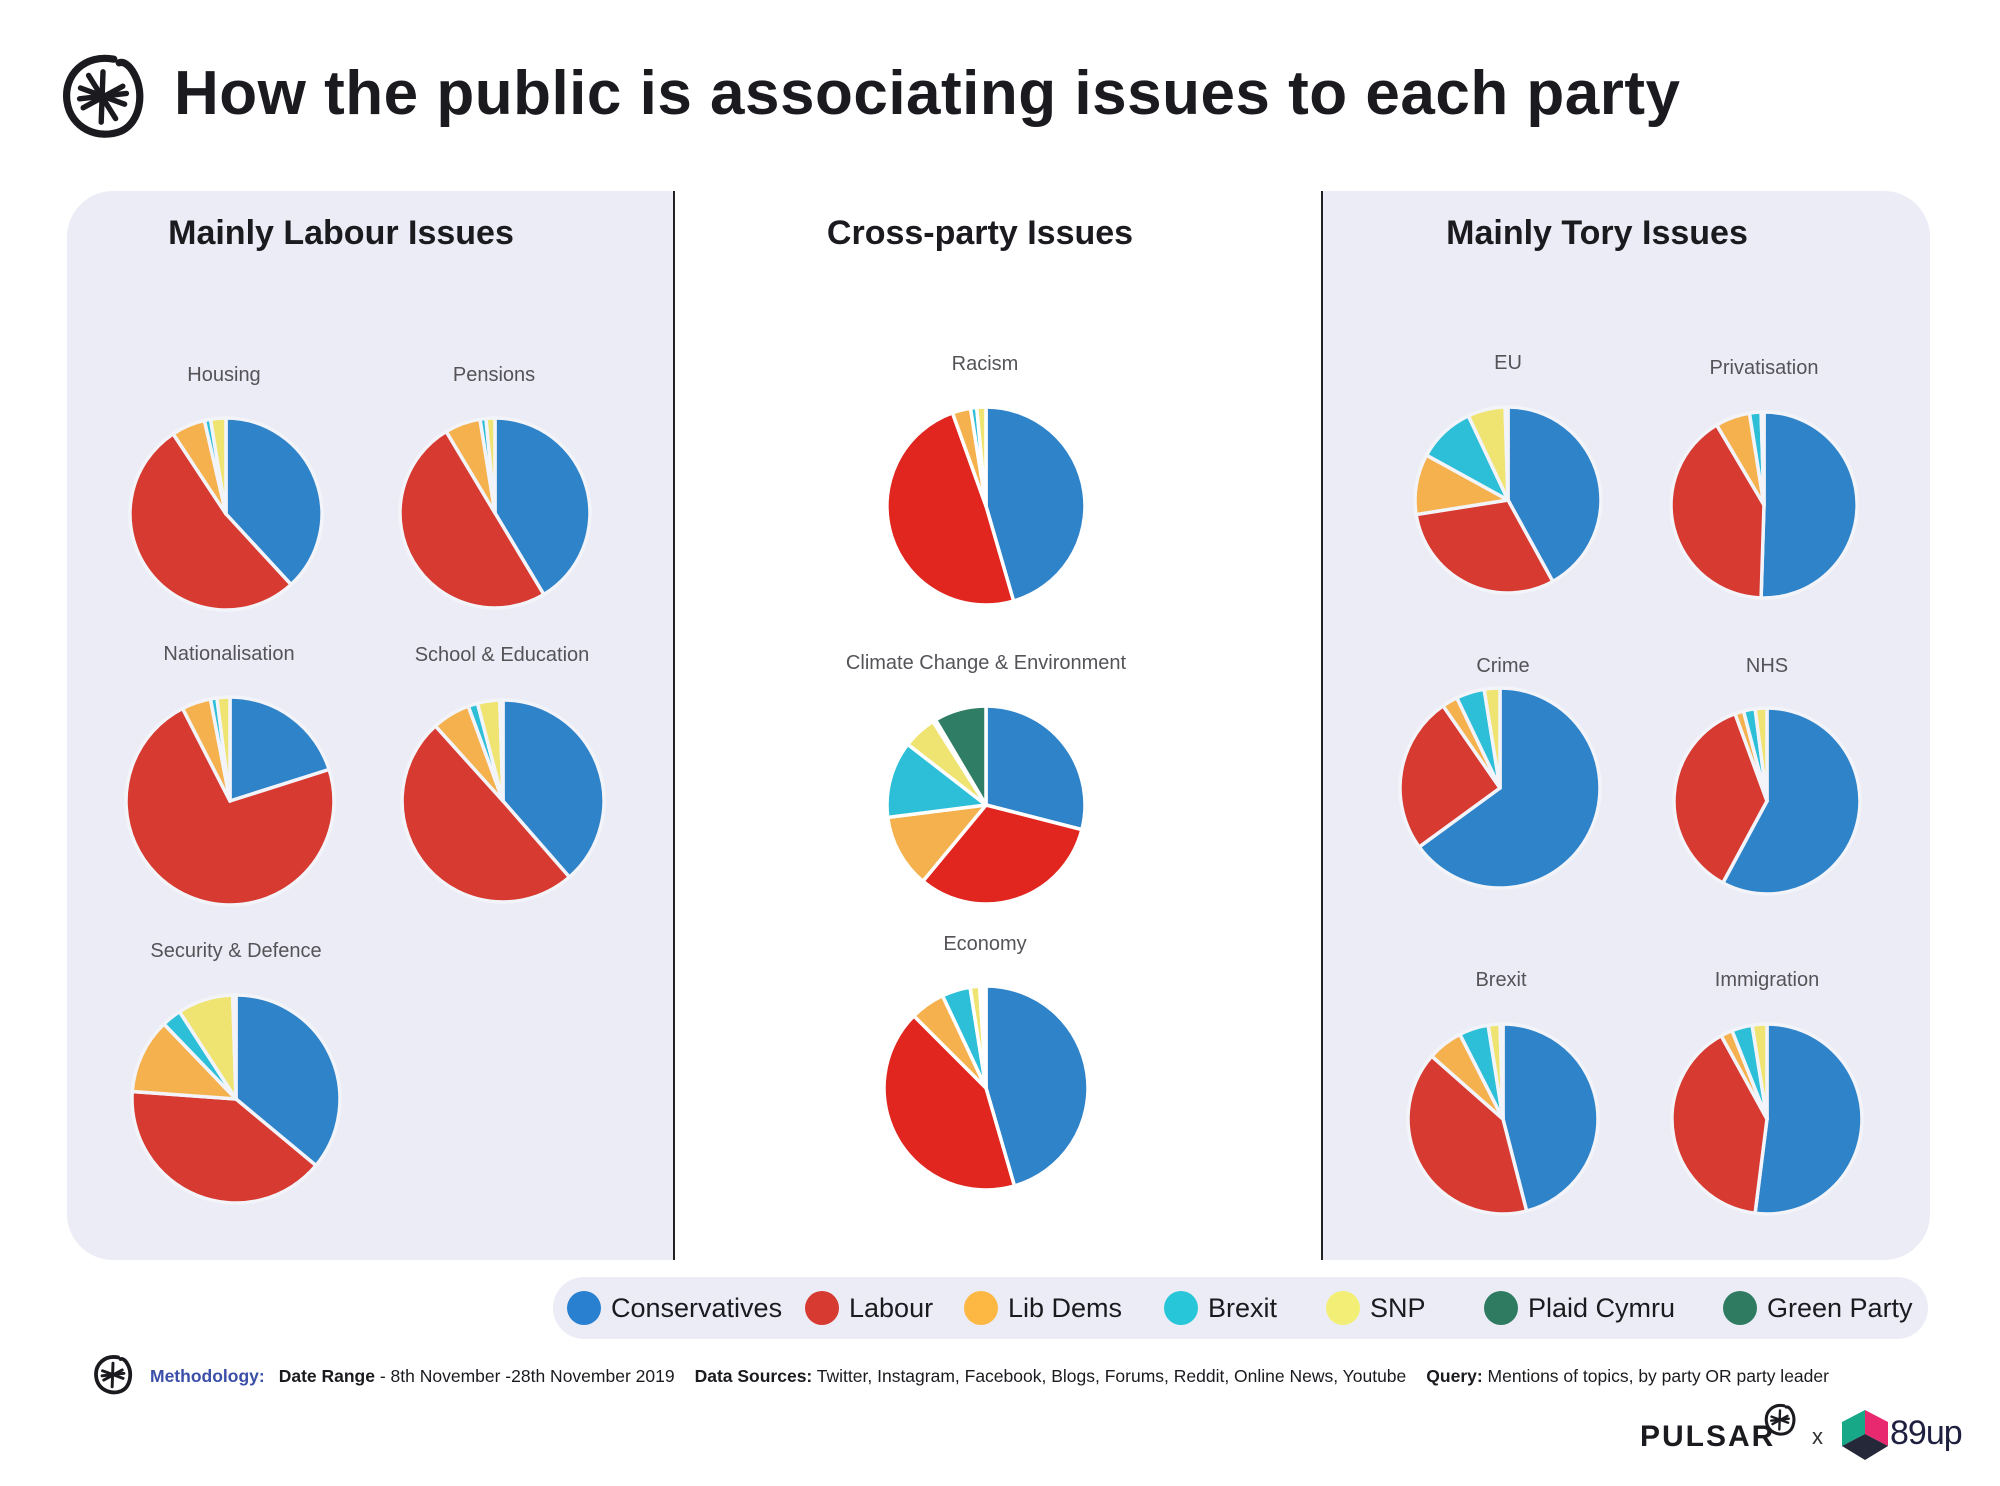  I want to click on legend-item-plaid-cymru: Plaid Cymru, so click(1579, 1308).